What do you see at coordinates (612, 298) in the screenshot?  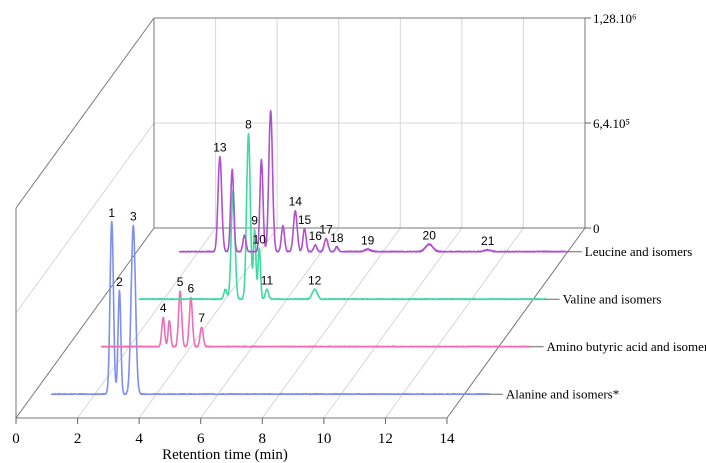 I see `series-label: Valine and isomers` at bounding box center [612, 298].